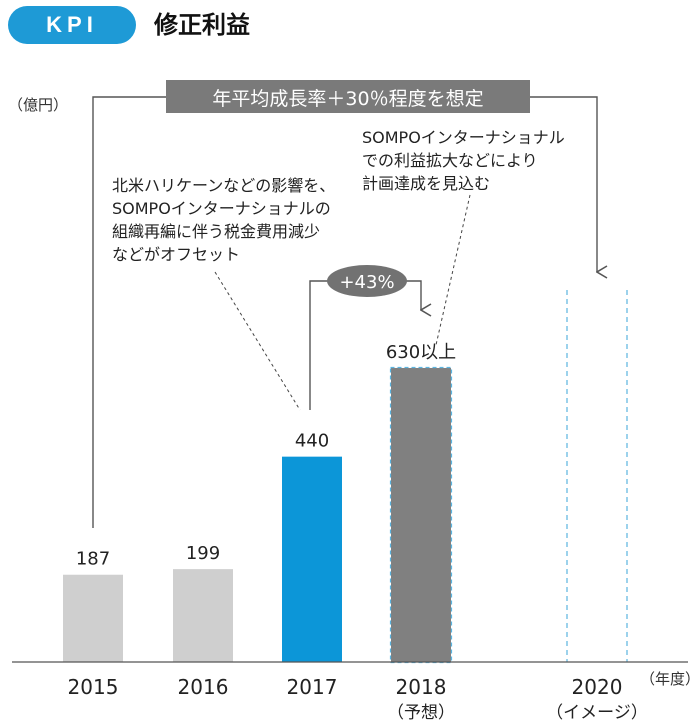  I want to click on data-label-2015: 187, so click(93, 559).